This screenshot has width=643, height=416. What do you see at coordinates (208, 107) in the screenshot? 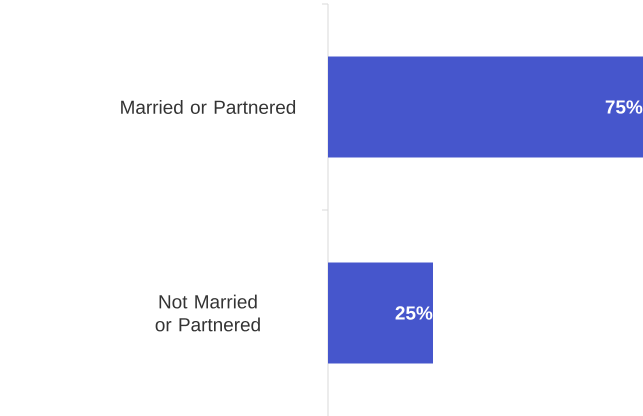
I see `y-tick-label: Married or Partnered` at bounding box center [208, 107].